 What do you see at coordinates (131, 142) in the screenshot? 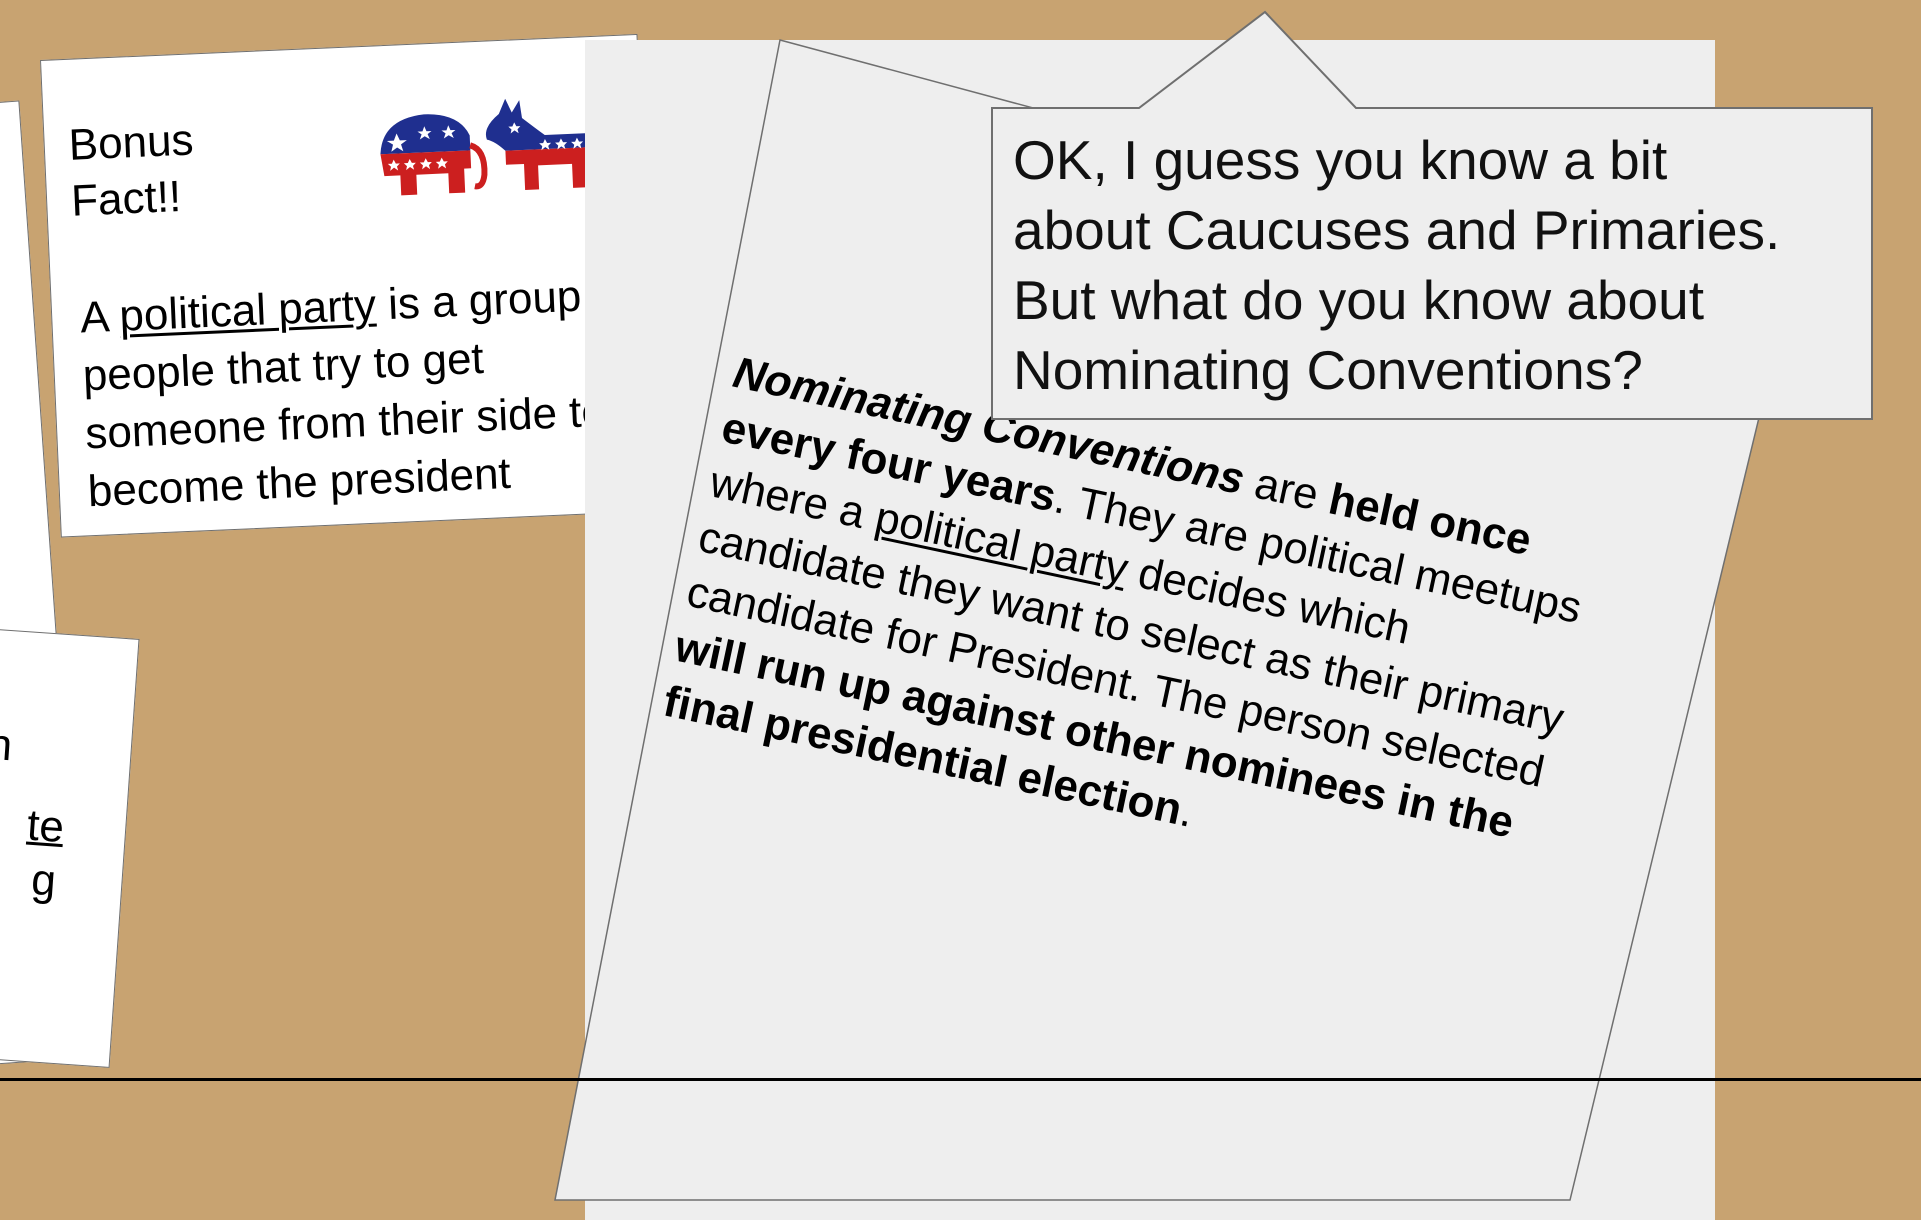
I see `bonus-title-line1: Bonus` at bounding box center [131, 142].